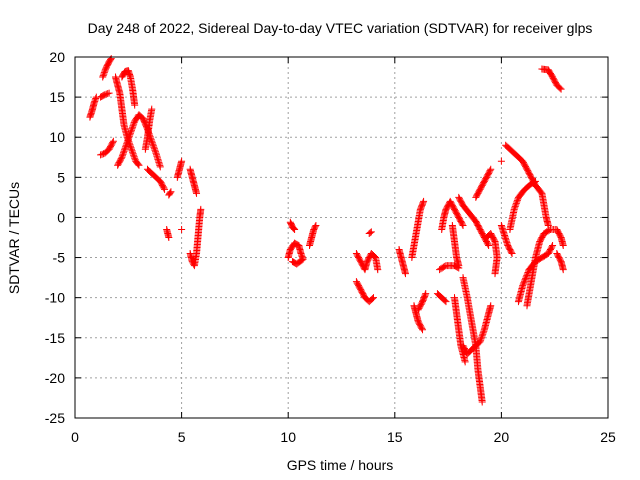  What do you see at coordinates (57, 97) in the screenshot?
I see `y-tick-label: 15` at bounding box center [57, 97].